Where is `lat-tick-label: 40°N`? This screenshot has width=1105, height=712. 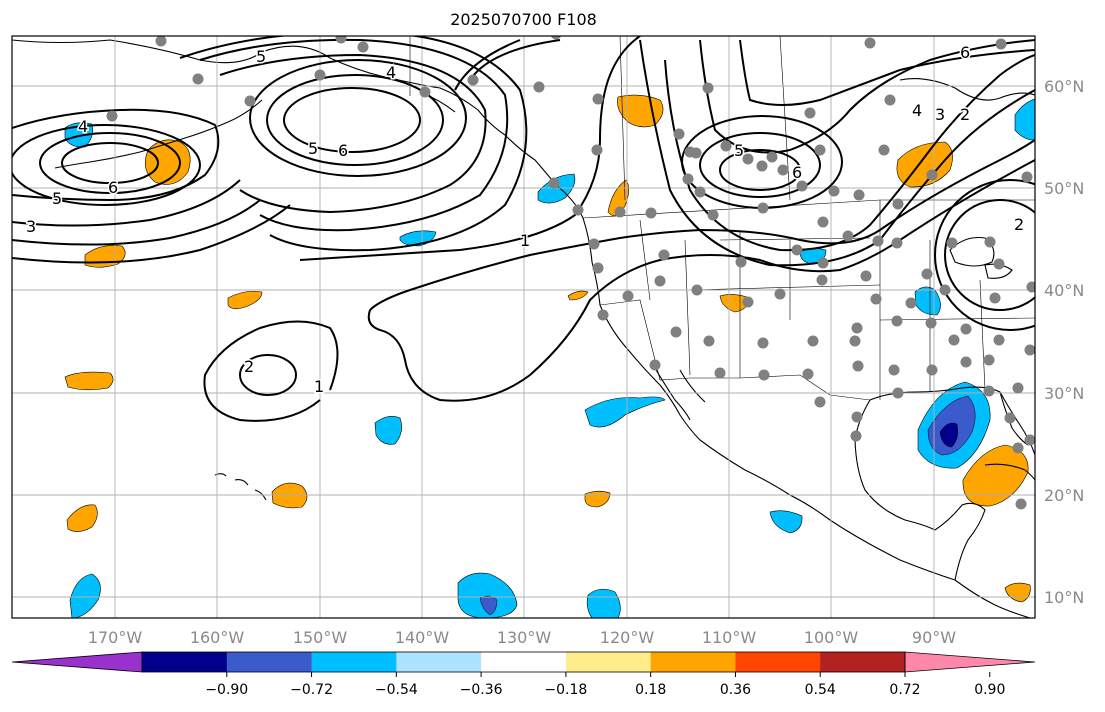
lat-tick-label: 40°N is located at coordinates (1064, 290).